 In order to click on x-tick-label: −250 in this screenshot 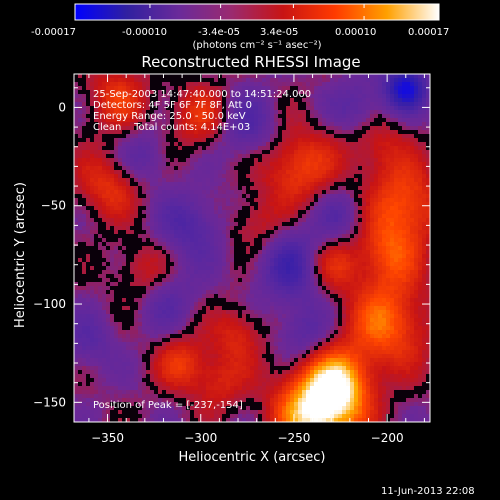, I will do `click(293, 438)`.